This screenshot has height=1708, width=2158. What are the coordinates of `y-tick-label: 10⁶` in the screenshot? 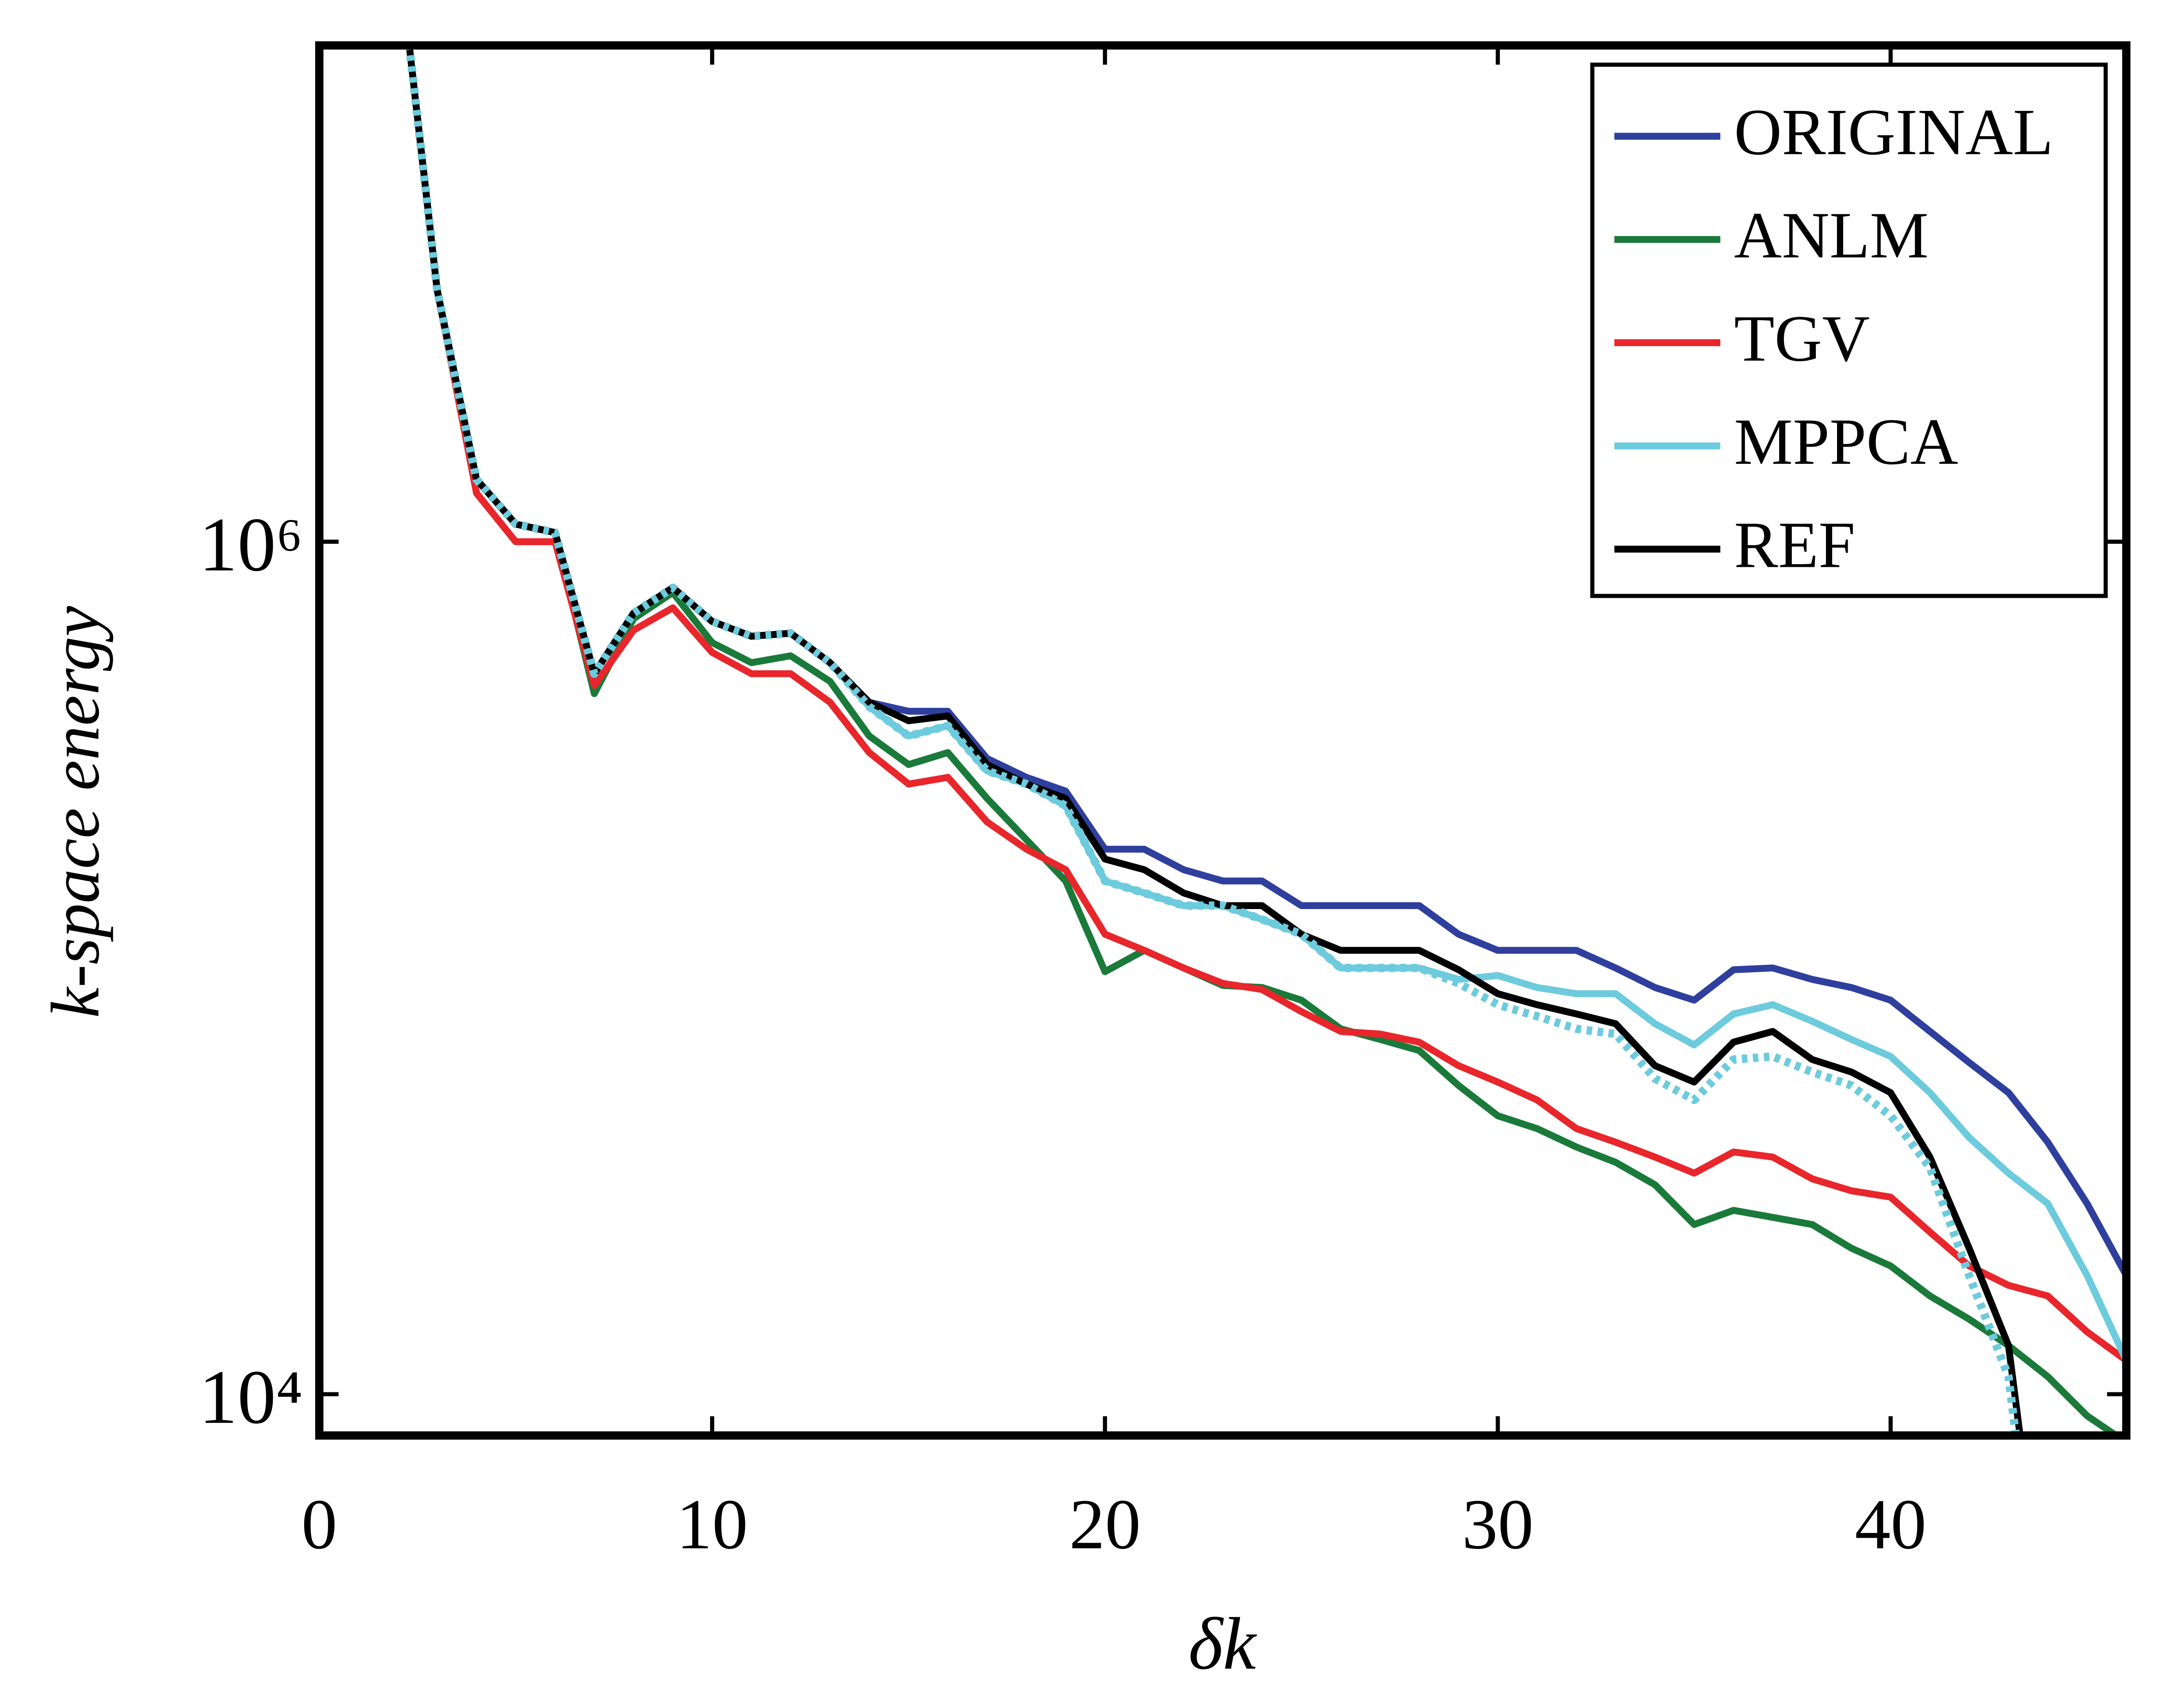 It's located at (251, 544).